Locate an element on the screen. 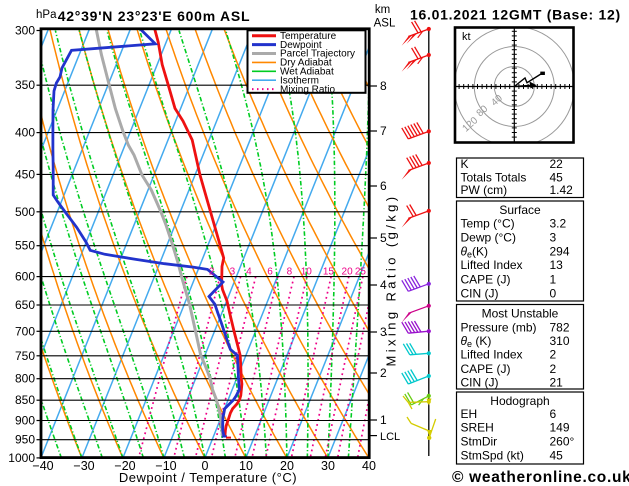 The width and height of the screenshot is (629, 486). svg-text: 13 is located at coordinates (557, 265).